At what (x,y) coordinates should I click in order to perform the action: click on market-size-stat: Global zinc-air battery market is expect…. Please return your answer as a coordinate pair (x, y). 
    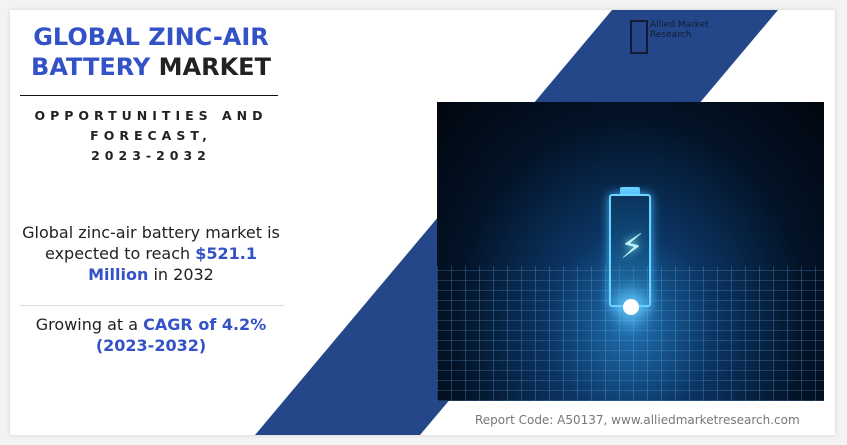
    Looking at the image, I should click on (151, 253).